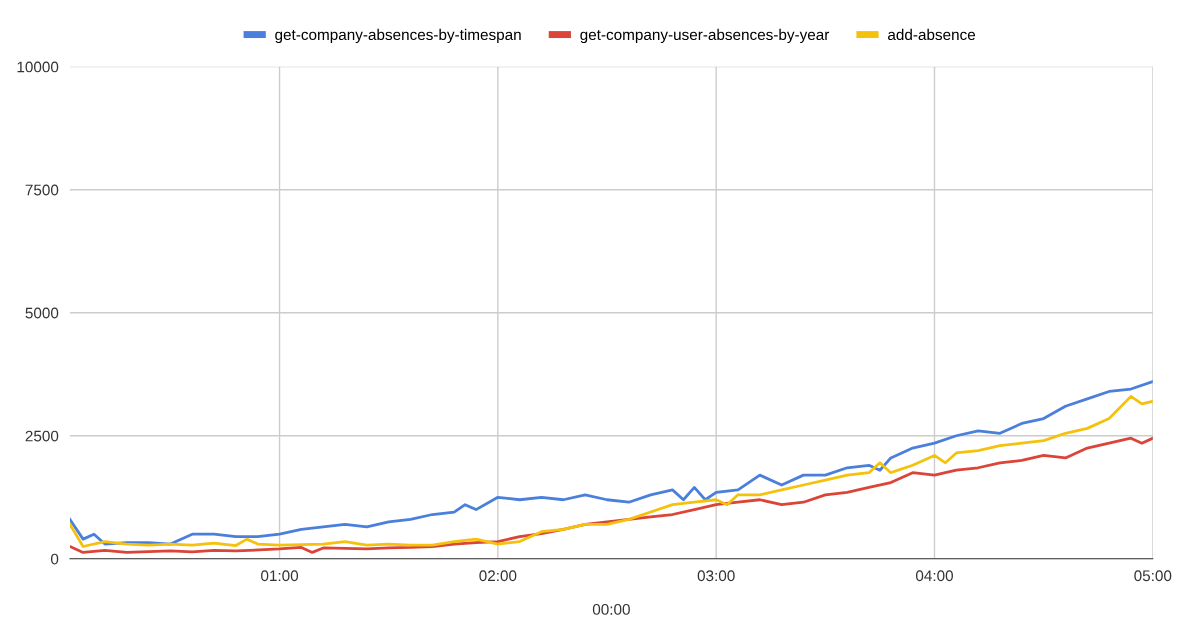  I want to click on y-tick-label: 5000, so click(42, 313).